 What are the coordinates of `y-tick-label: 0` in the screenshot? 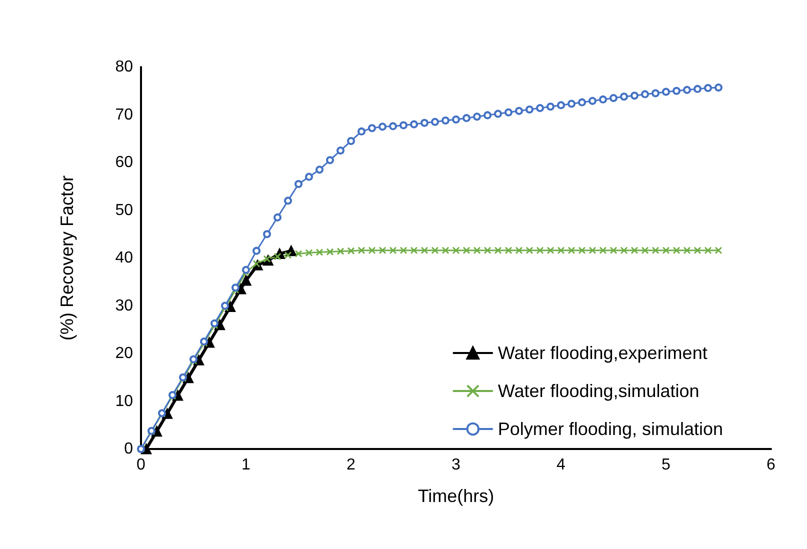 It's located at (129, 449).